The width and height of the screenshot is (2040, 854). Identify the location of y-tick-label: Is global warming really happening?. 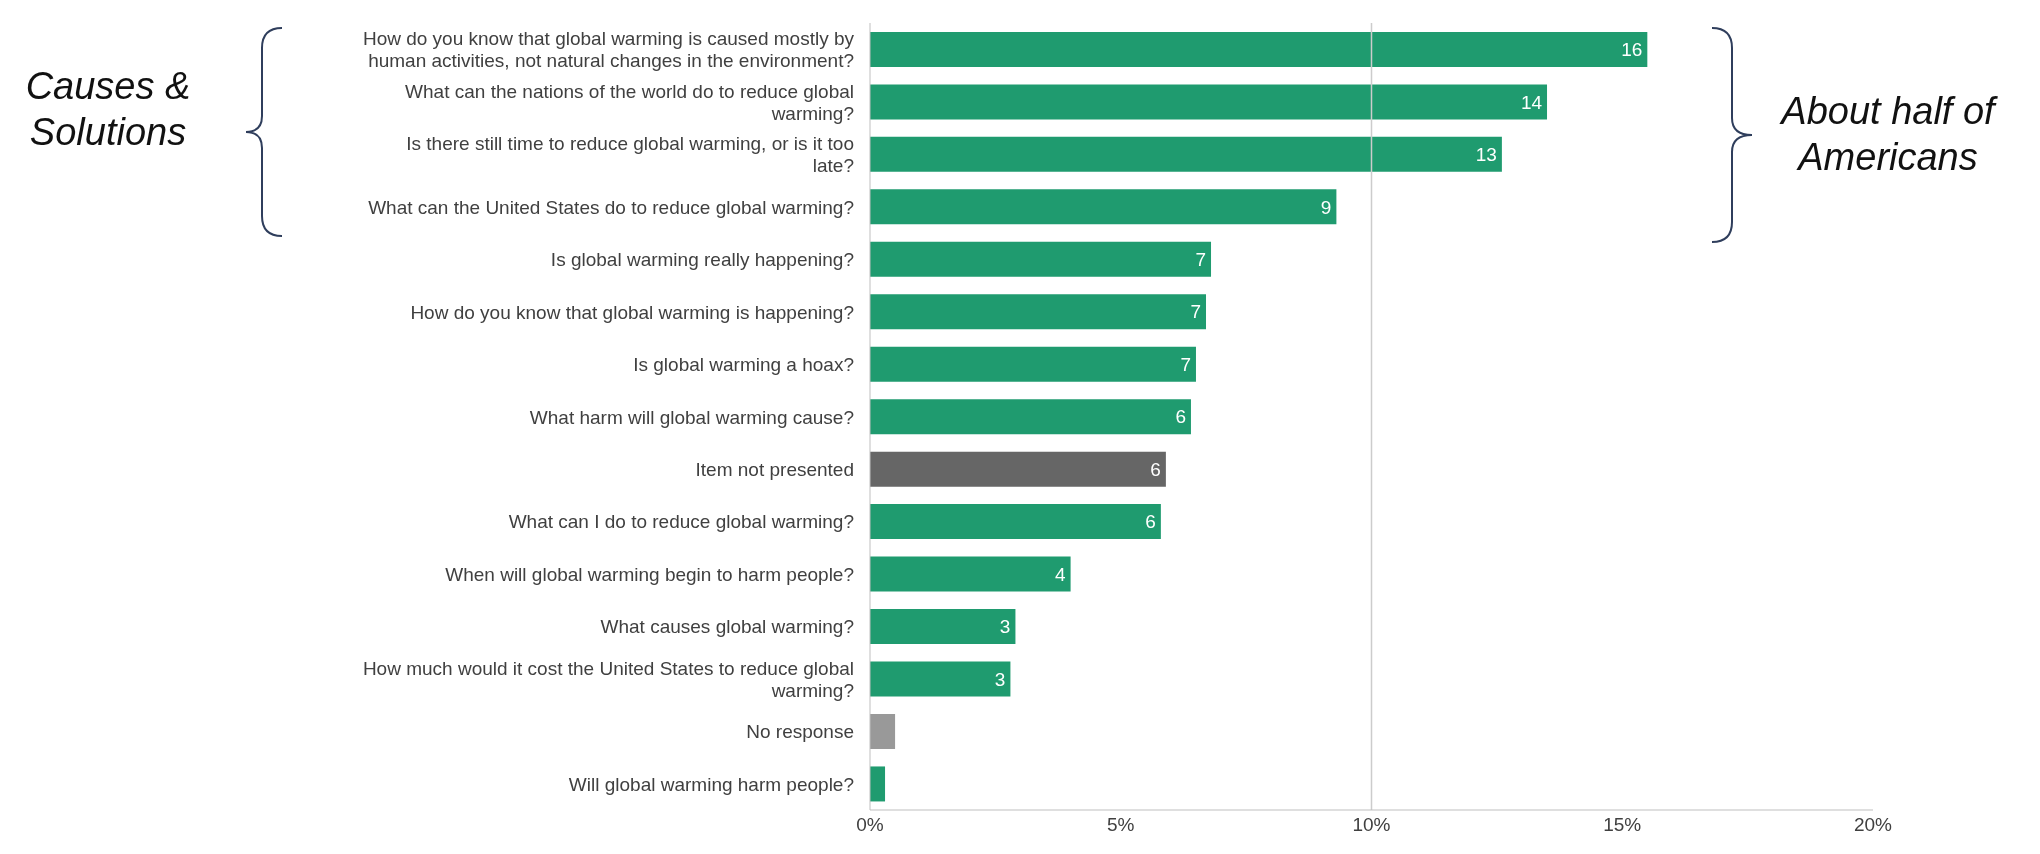
(702, 259).